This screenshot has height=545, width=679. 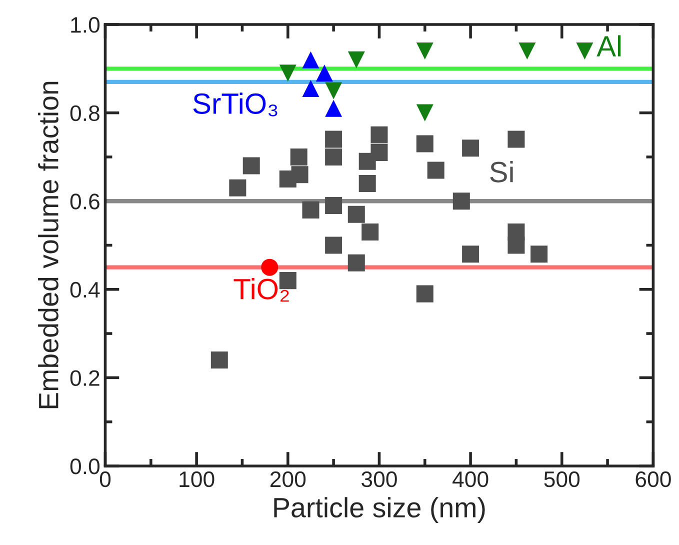 What do you see at coordinates (85, 290) in the screenshot?
I see `y-tick-label: 0.4` at bounding box center [85, 290].